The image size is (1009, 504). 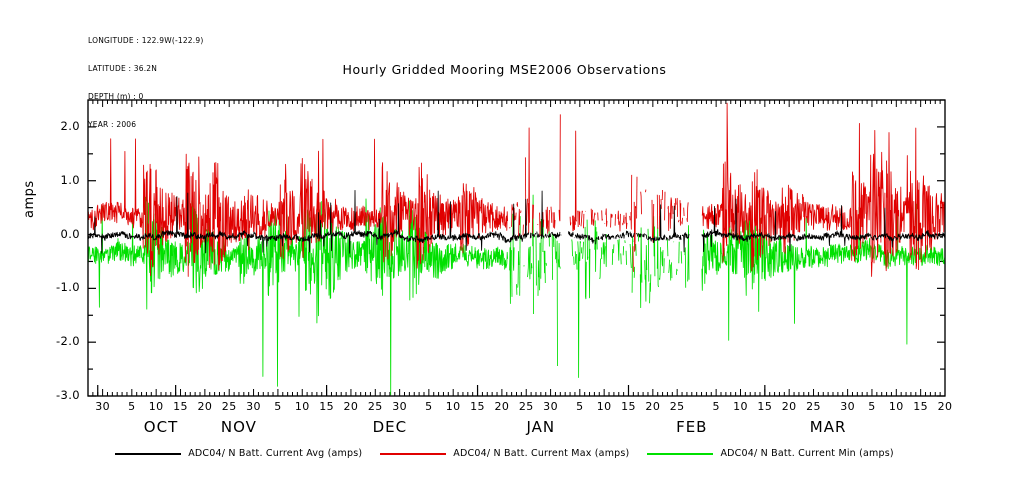 What do you see at coordinates (541, 453) in the screenshot?
I see `legend-label: ADC04/ N Batt. Current Max (amps)` at bounding box center [541, 453].